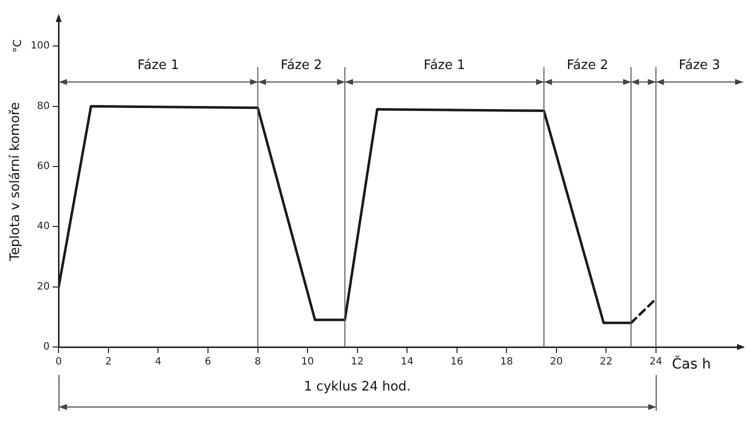  I want to click on x-tick-label: 2, so click(108, 362).